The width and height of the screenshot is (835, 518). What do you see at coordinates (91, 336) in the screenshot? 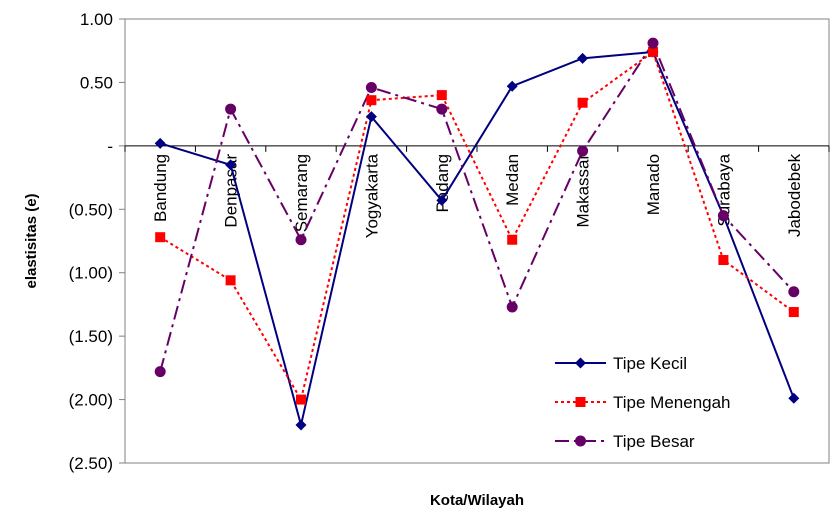
I see `y-tick-label: (1.50)` at bounding box center [91, 336].